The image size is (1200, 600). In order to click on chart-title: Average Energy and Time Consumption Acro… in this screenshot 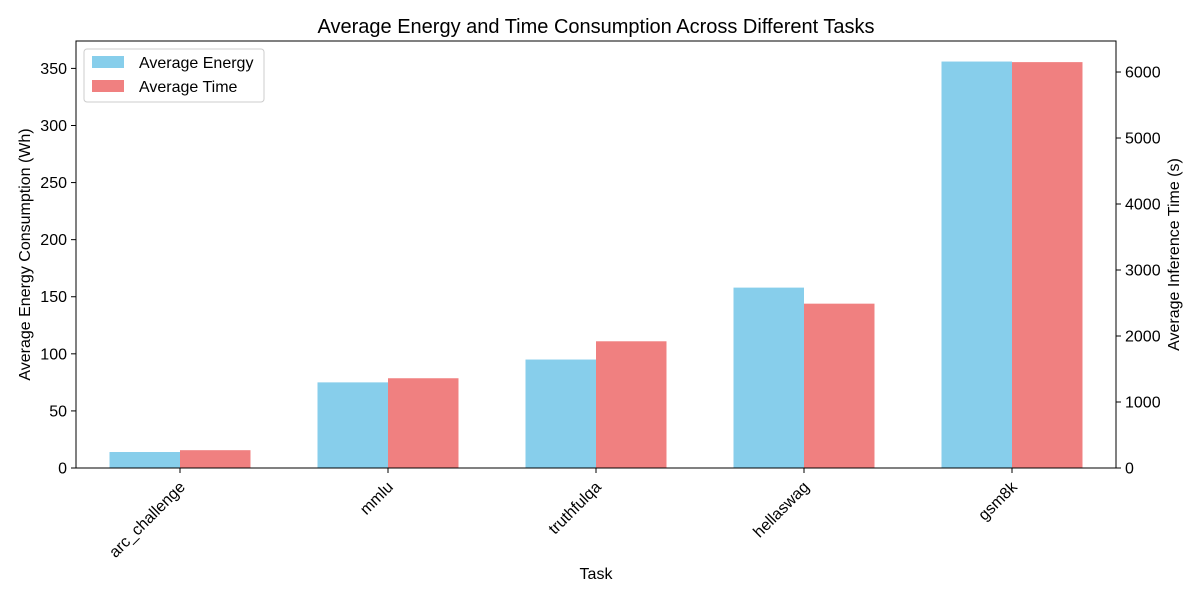, I will do `click(596, 27)`.